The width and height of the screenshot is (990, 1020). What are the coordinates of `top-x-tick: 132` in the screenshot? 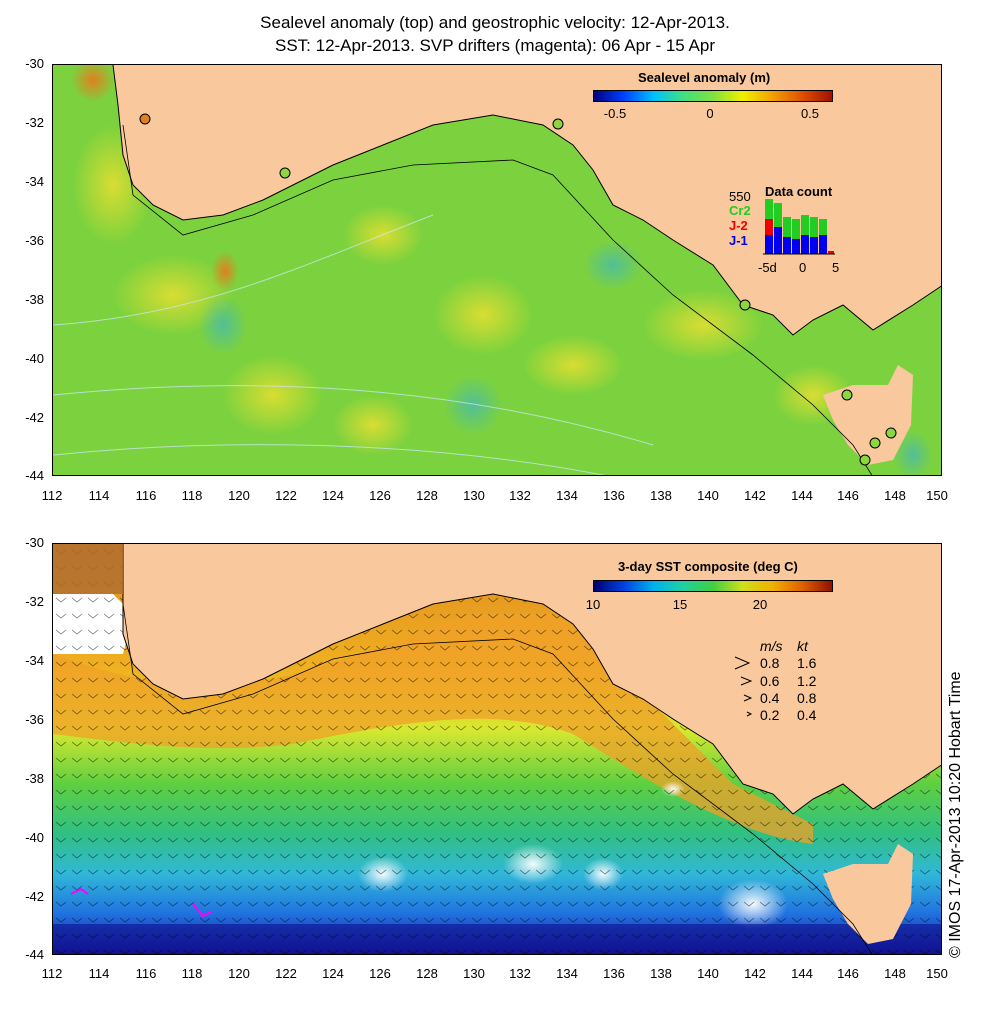 It's located at (520, 495).